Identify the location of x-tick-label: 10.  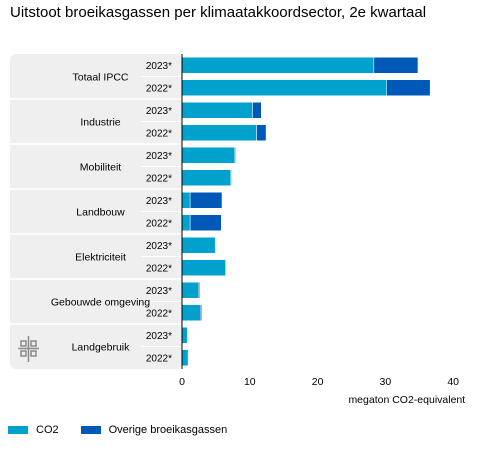
(250, 382).